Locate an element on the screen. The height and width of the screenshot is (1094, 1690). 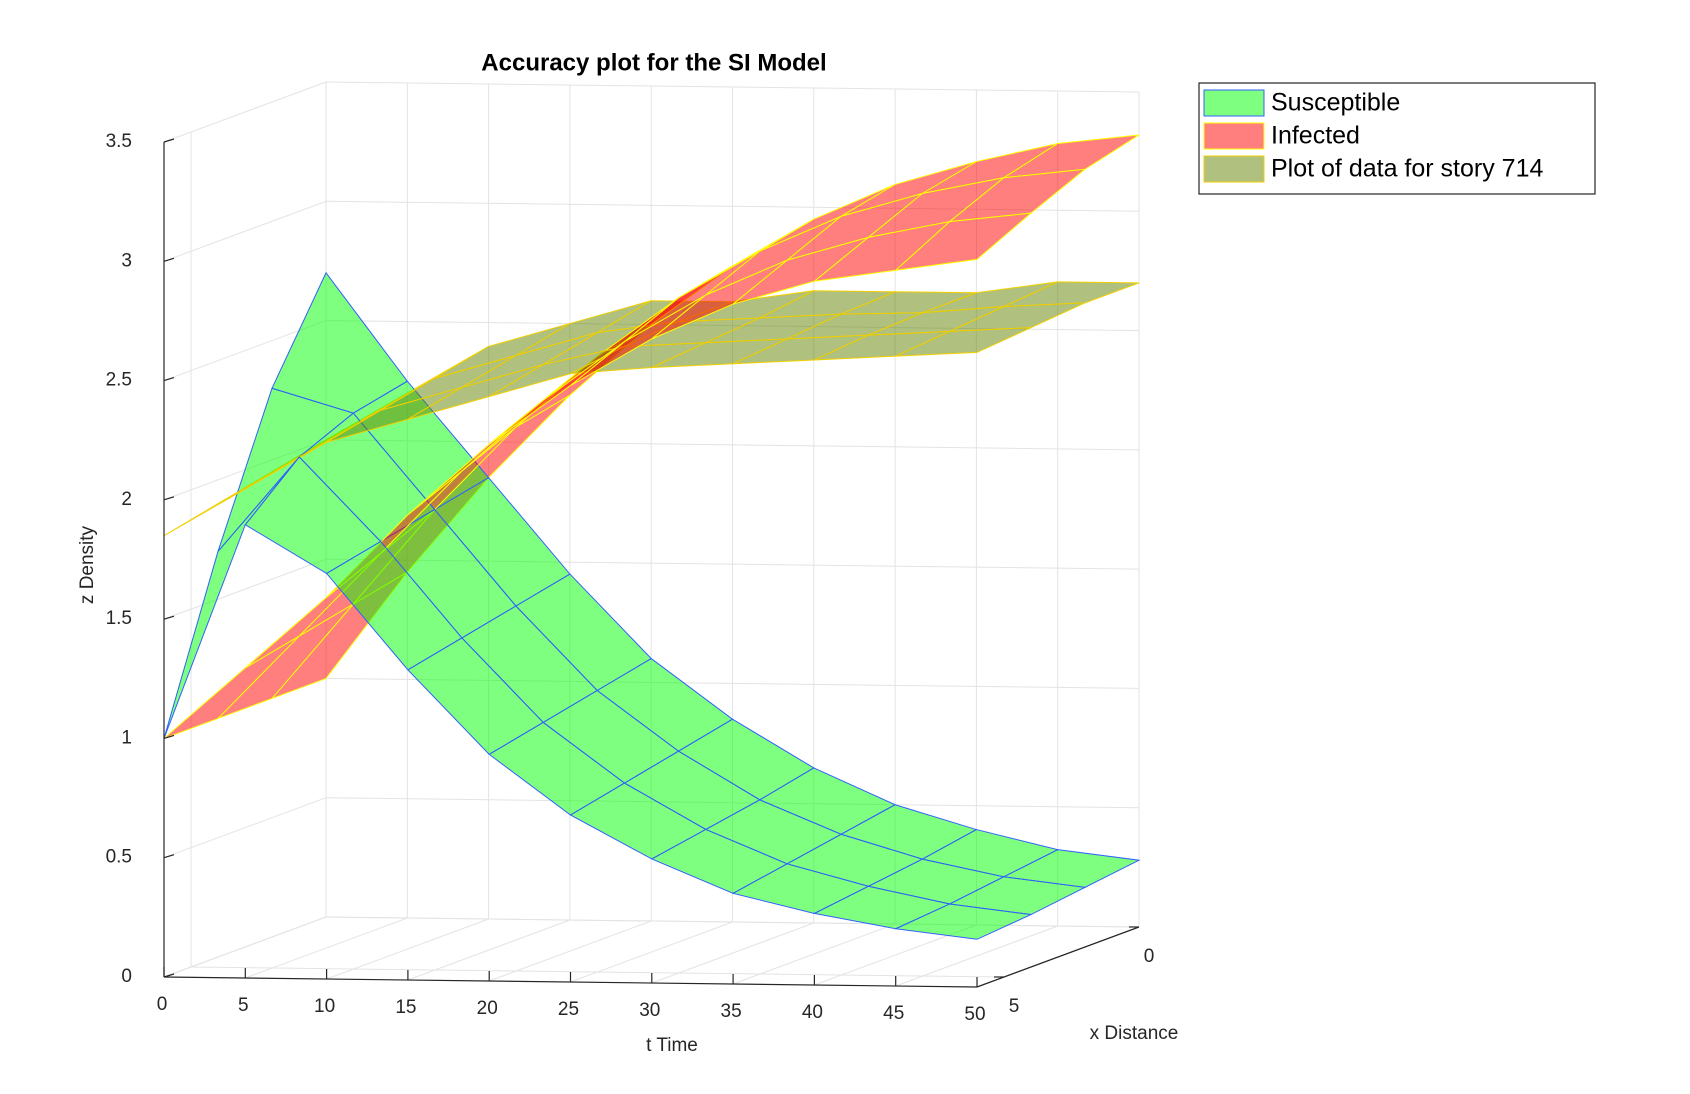
x-tick-label: 0 is located at coordinates (162, 1004).